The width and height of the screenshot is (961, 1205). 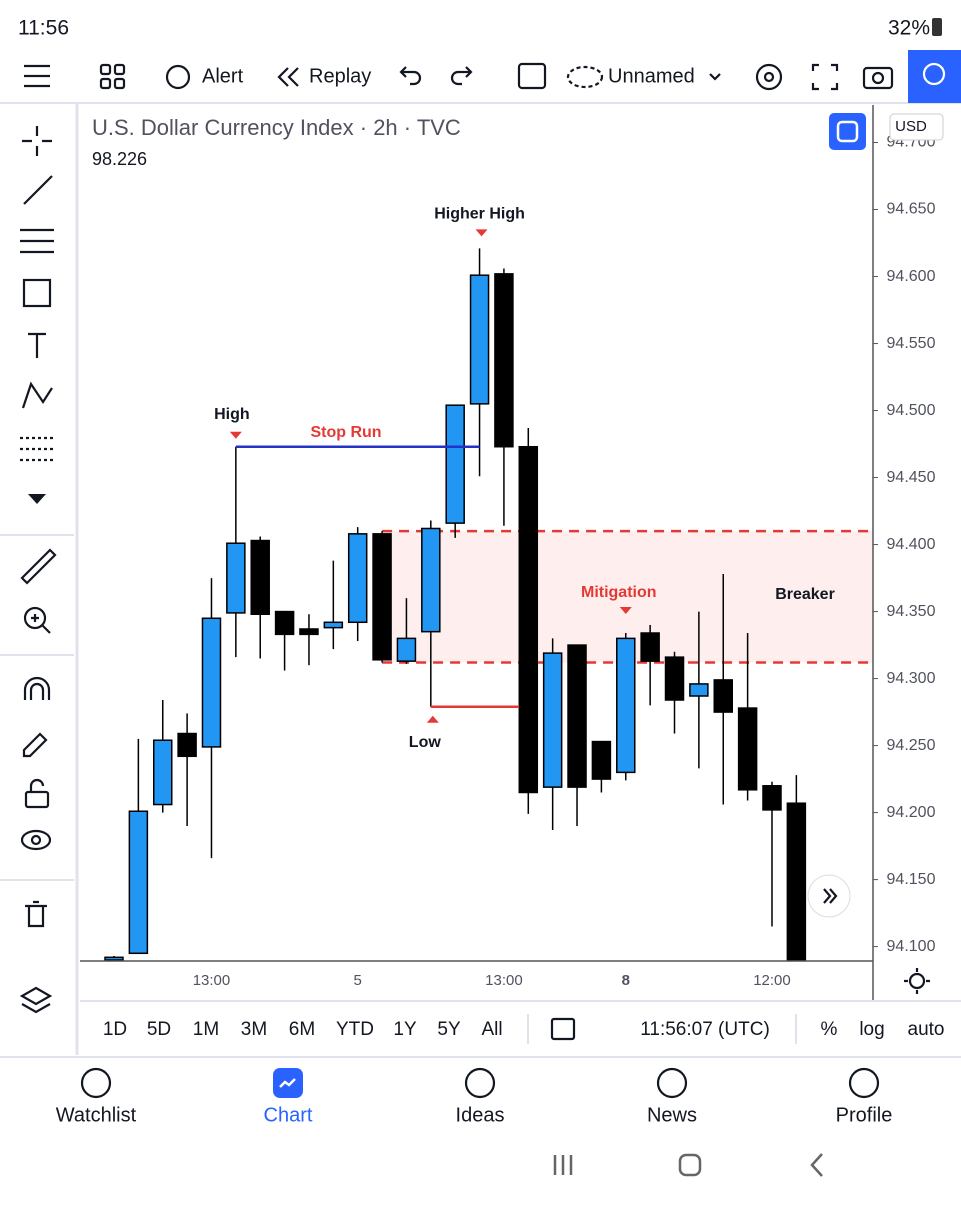 What do you see at coordinates (563, 1029) in the screenshot?
I see `goto-date-button` at bounding box center [563, 1029].